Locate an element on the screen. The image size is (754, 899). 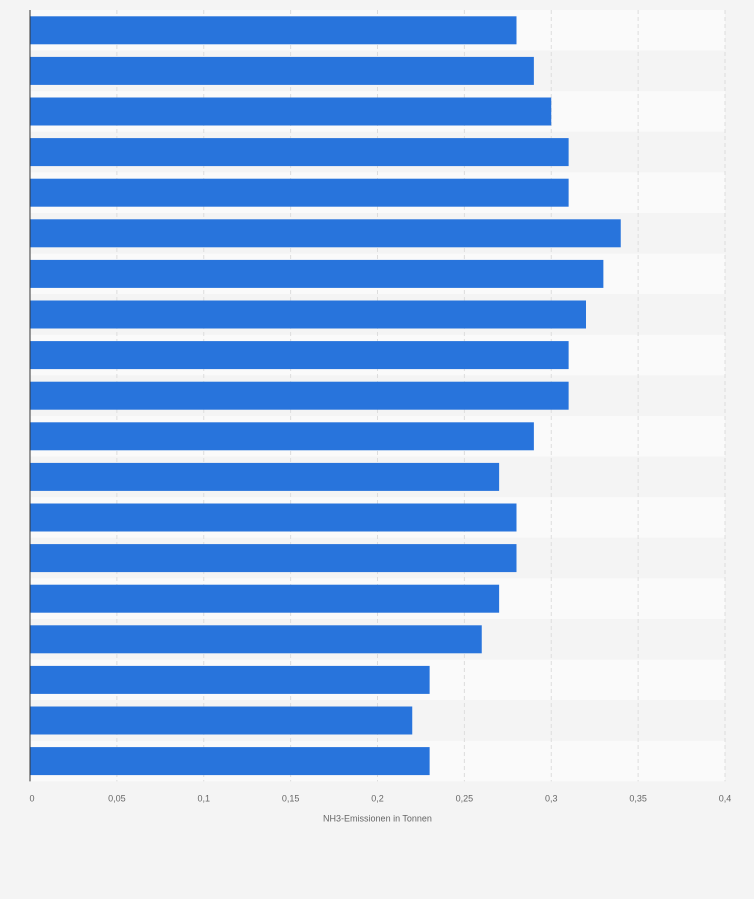
x-tick-label: 0,05 is located at coordinates (117, 798).